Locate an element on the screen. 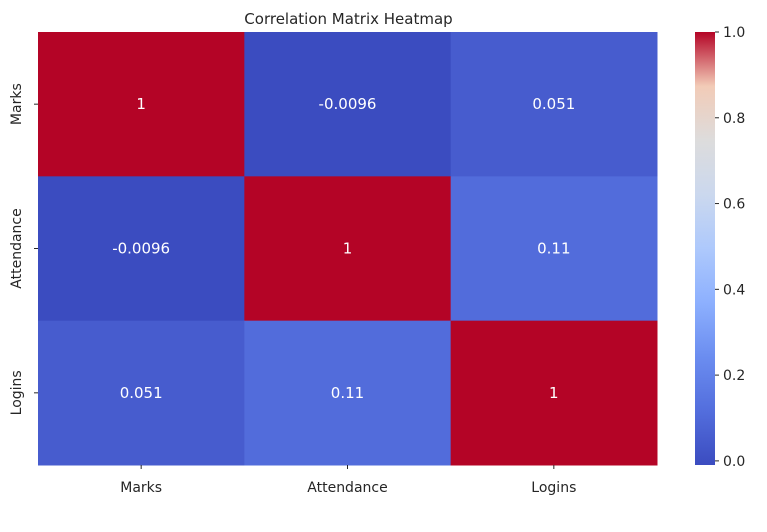 Image resolution: width=767 pixels, height=532 pixels. heatmap-cell-label-0-1: -0.0096 is located at coordinates (348, 104).